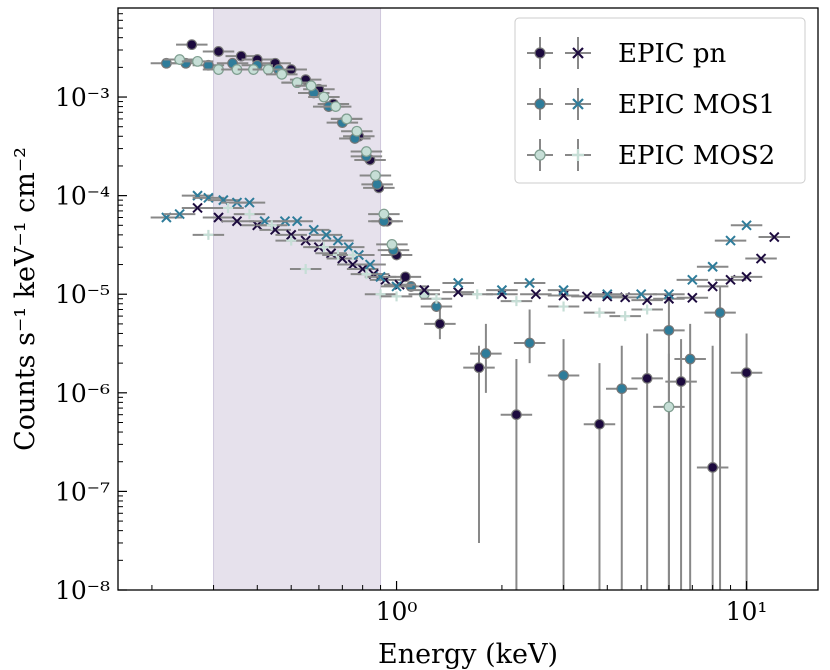  Describe the element at coordinates (397, 611) in the screenshot. I see `x-tick-label: 10⁰` at that location.